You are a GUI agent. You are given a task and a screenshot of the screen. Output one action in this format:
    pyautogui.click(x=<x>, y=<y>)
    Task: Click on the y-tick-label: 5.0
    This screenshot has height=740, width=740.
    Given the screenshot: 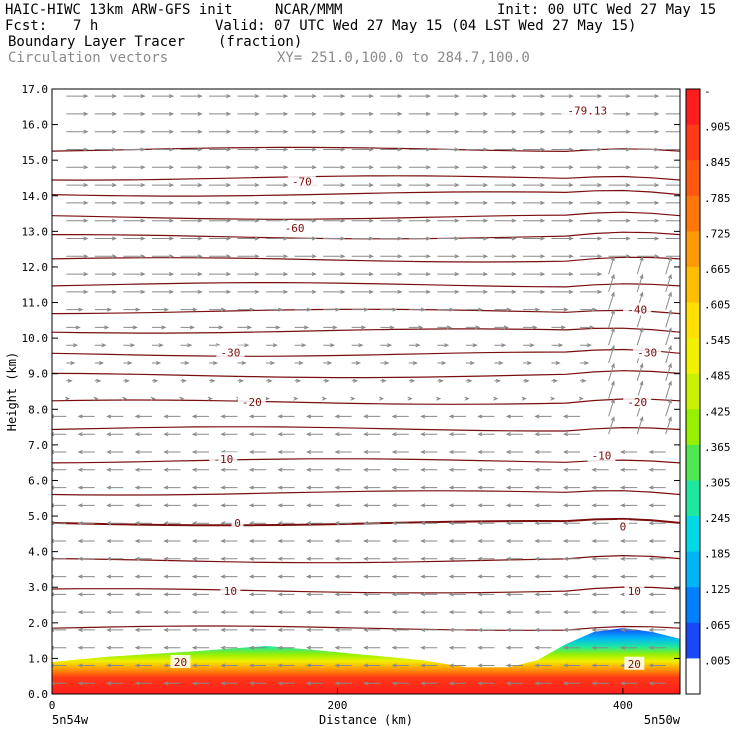 What is the action you would take?
    pyautogui.click(x=38, y=516)
    